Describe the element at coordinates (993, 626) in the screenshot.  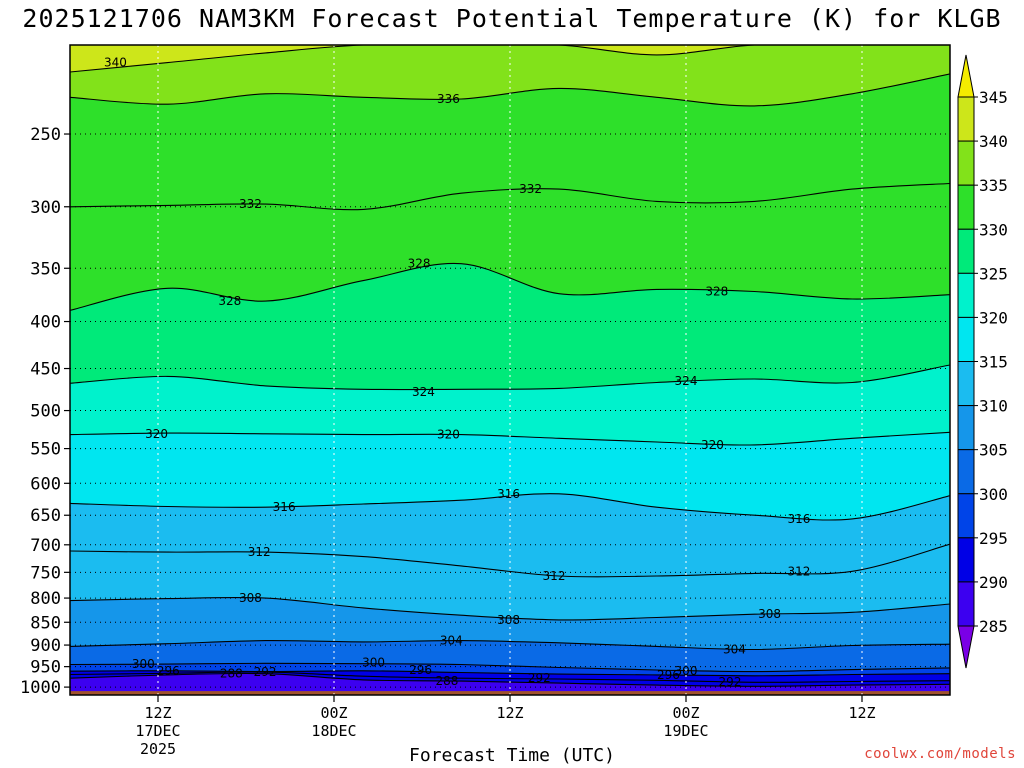
I see `colorbar-label: 285` at that location.